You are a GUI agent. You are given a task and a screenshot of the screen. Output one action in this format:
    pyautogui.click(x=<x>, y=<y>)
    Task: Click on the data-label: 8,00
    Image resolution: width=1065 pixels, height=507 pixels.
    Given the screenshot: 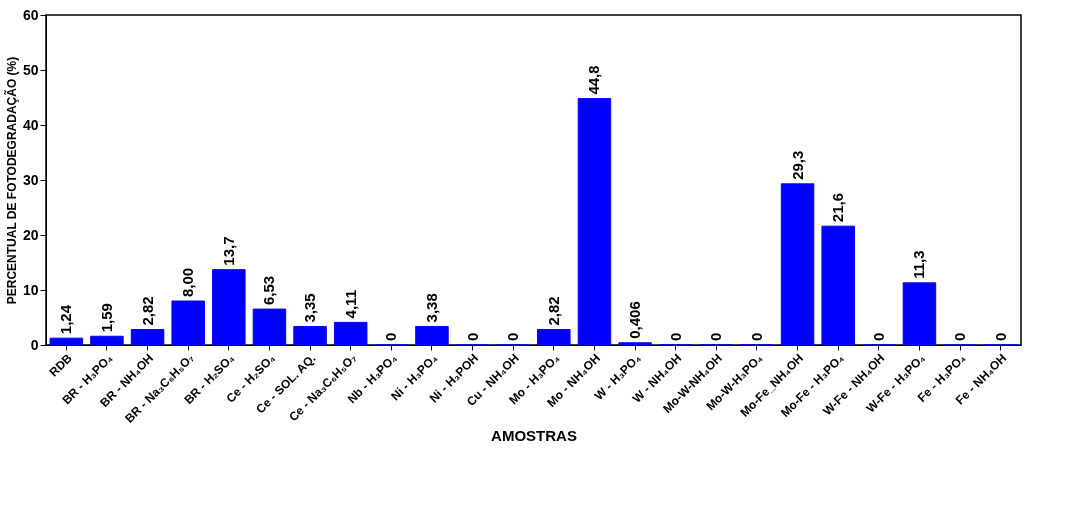 What is the action you would take?
    pyautogui.click(x=188, y=282)
    